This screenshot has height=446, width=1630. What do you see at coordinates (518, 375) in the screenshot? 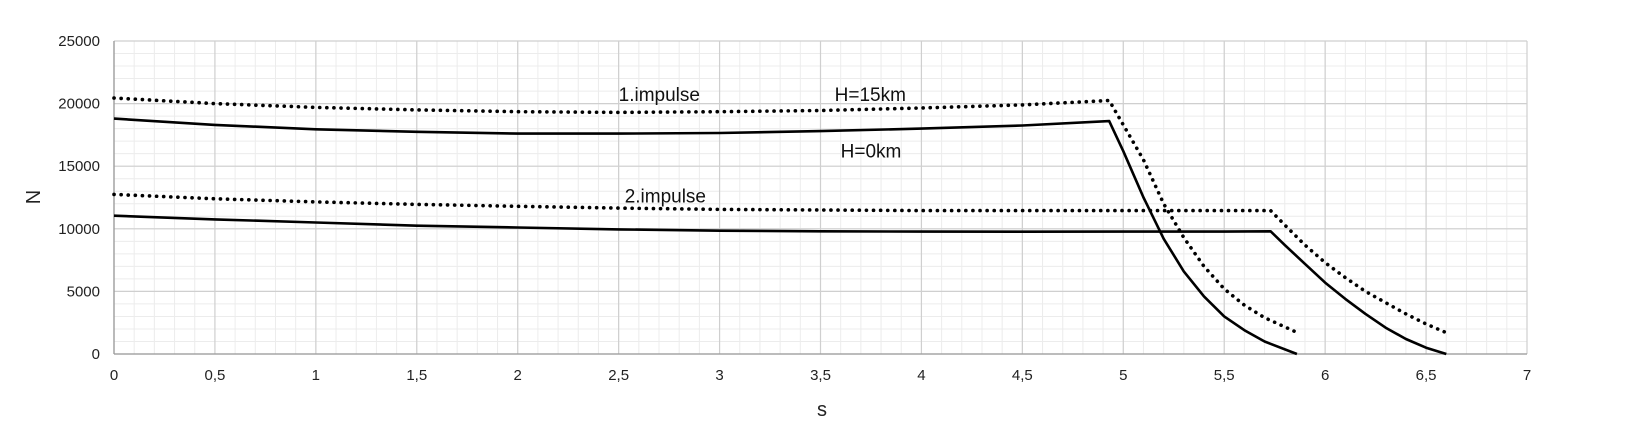
I see `x-tick-label: 2` at bounding box center [518, 375].